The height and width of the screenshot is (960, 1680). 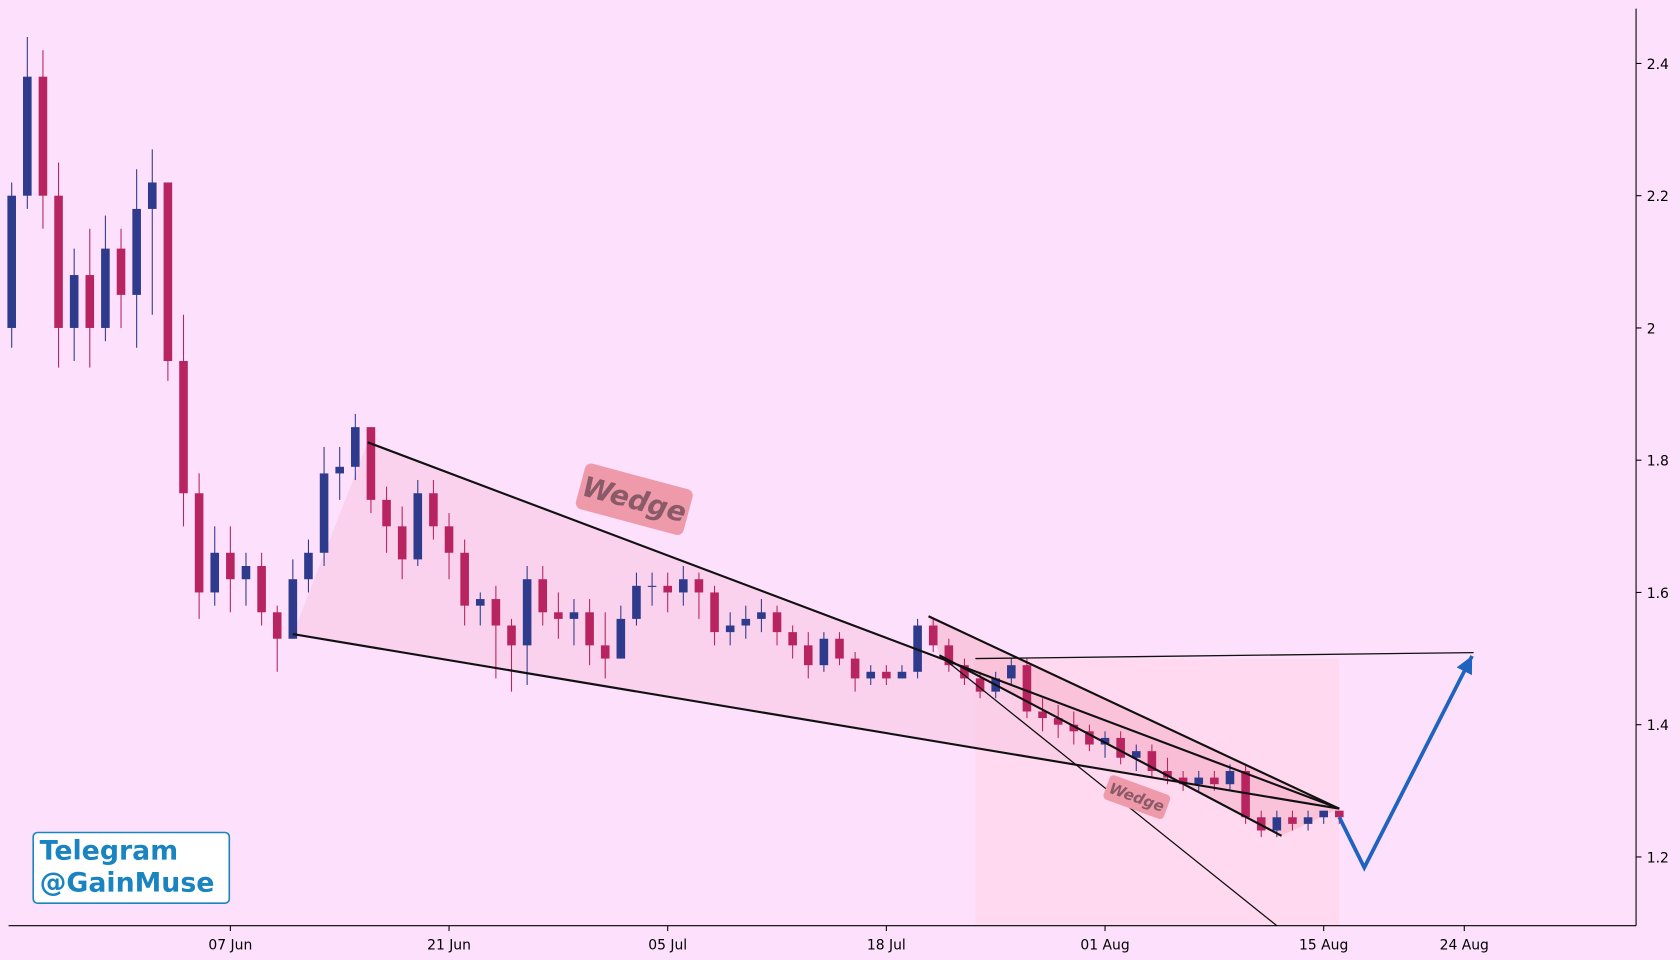 I want to click on wedge-label: Wedge, so click(x=1137, y=797).